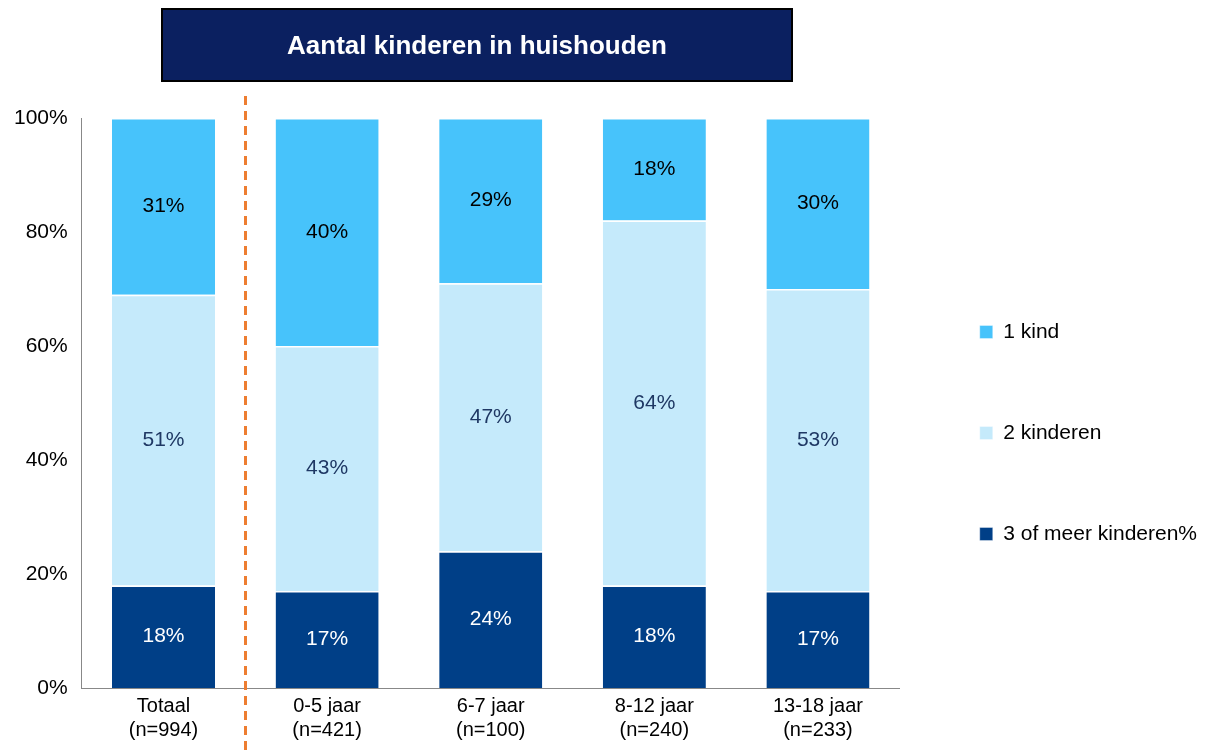 This screenshot has width=1215, height=755. What do you see at coordinates (163, 205) in the screenshot?
I see `data-label: 31%` at bounding box center [163, 205].